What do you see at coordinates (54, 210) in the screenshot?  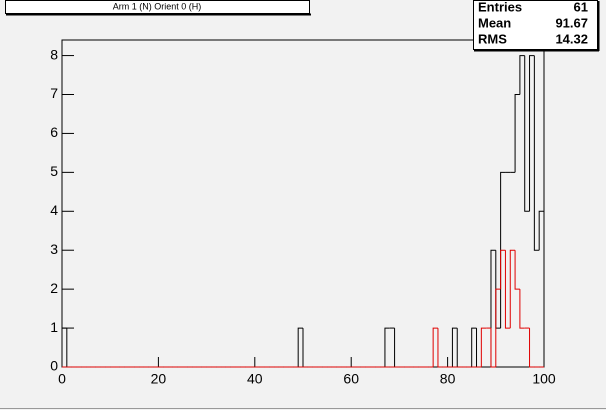 I see `y-tick-label: 4` at bounding box center [54, 210].